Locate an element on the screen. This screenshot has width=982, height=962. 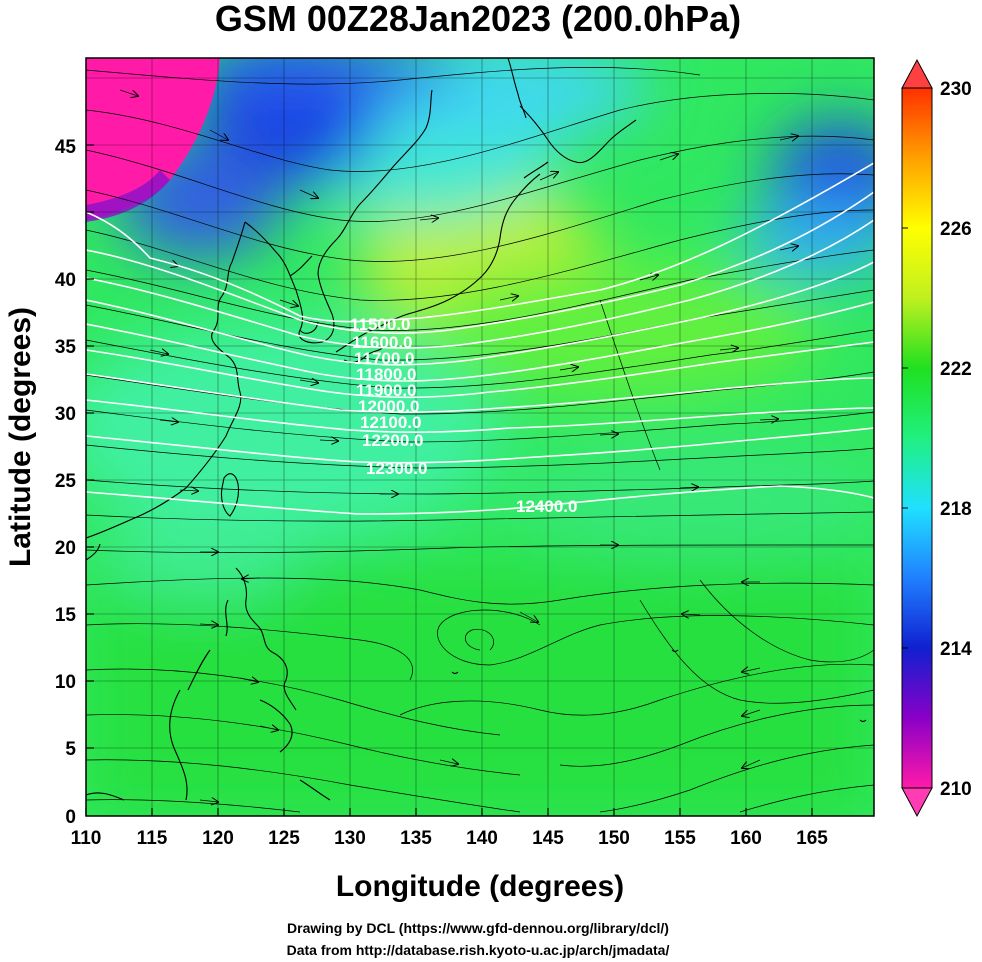
x-tick-label: 140 is located at coordinates (482, 838).